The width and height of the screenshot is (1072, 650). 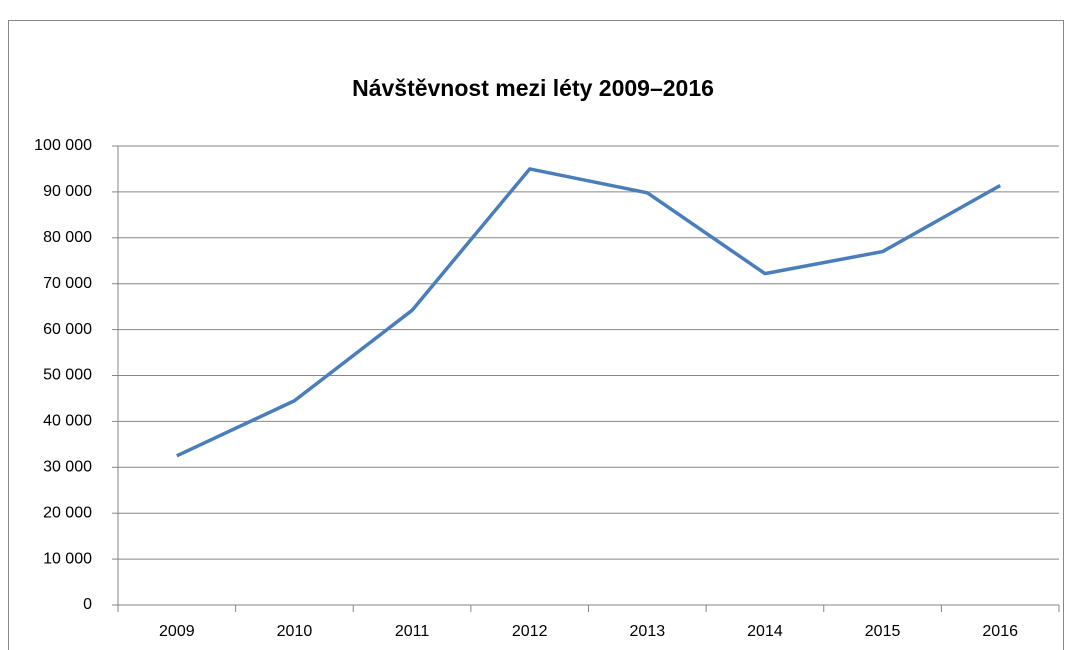 I want to click on x-tick-label: 2015, so click(x=883, y=631).